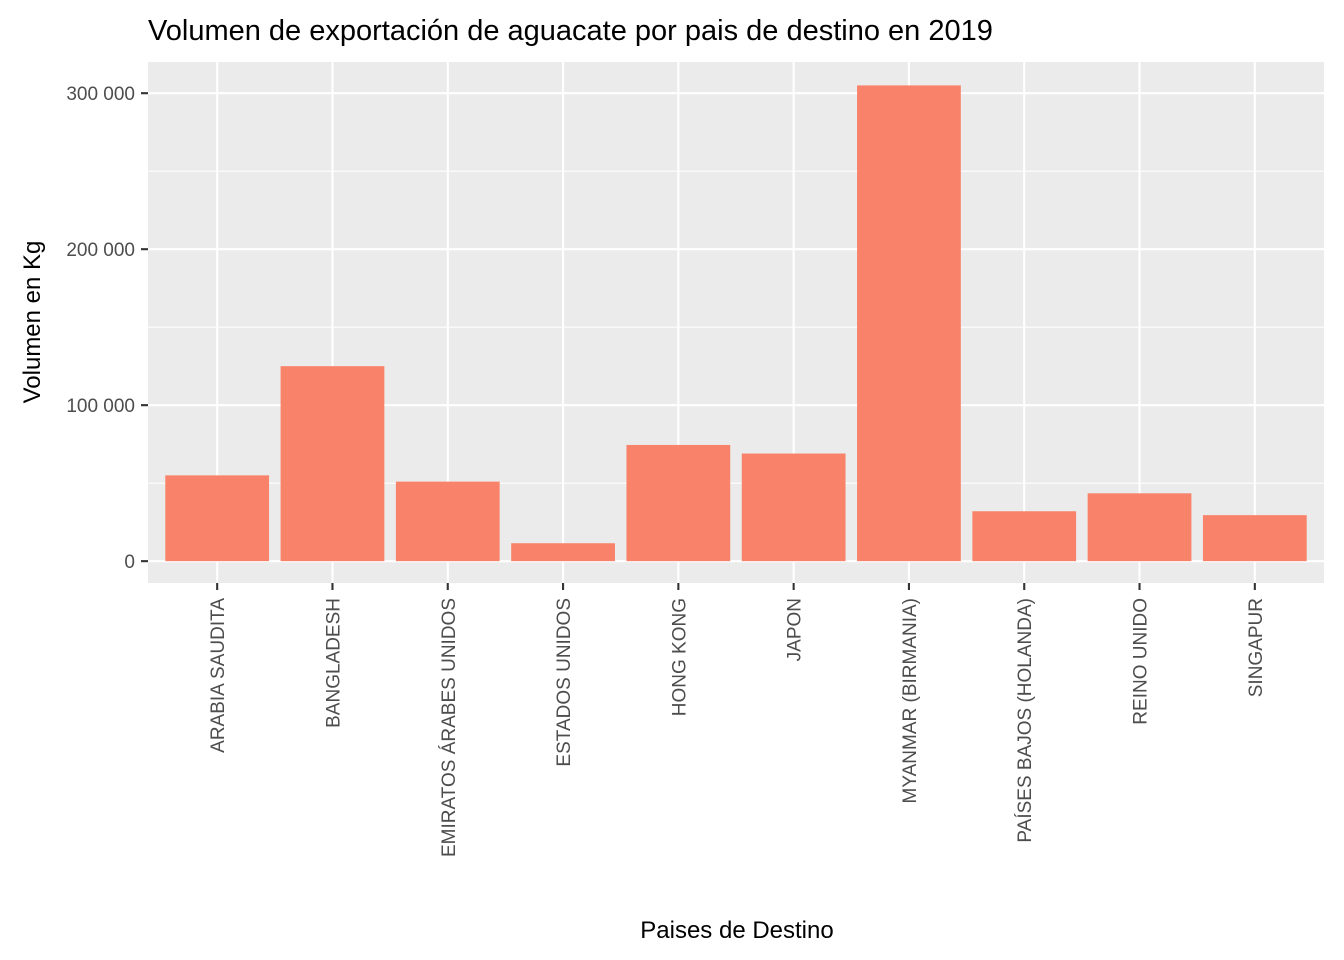 This screenshot has width=1344, height=960. I want to click on x-tick-label: PAÍSES BAJOS (HOLANDA), so click(1025, 720).